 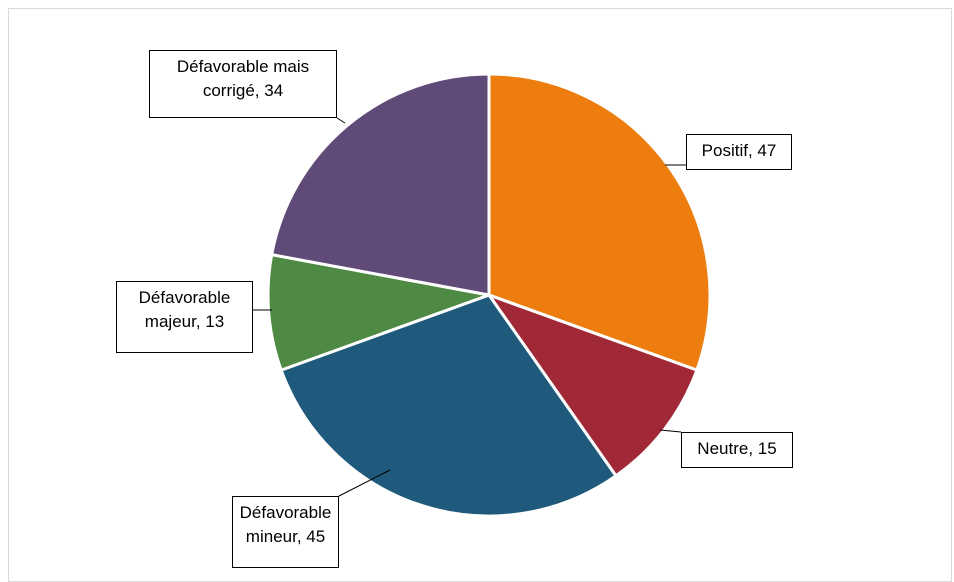 What do you see at coordinates (285, 532) in the screenshot?
I see `data-label: Défavorable mineur, 45` at bounding box center [285, 532].